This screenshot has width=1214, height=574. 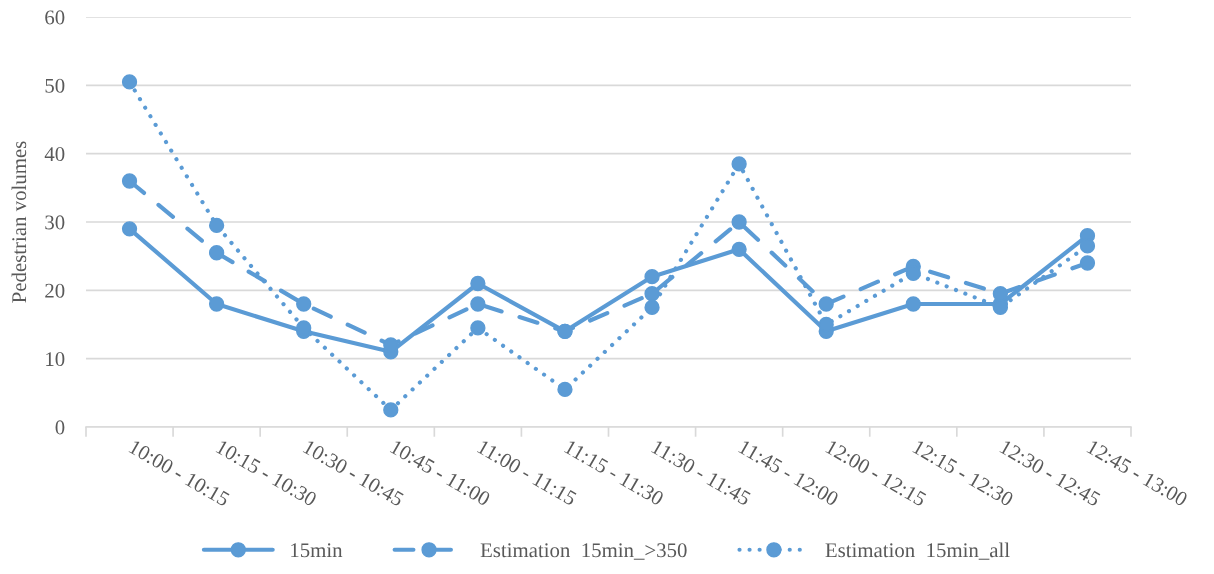 I want to click on legend-label: Estimation 15min_all, so click(x=917, y=551).